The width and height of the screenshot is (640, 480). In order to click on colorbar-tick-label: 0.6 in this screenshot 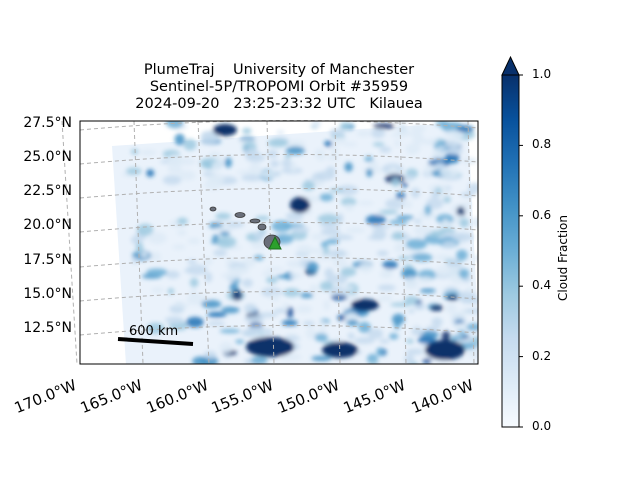, I will do `click(542, 214)`.